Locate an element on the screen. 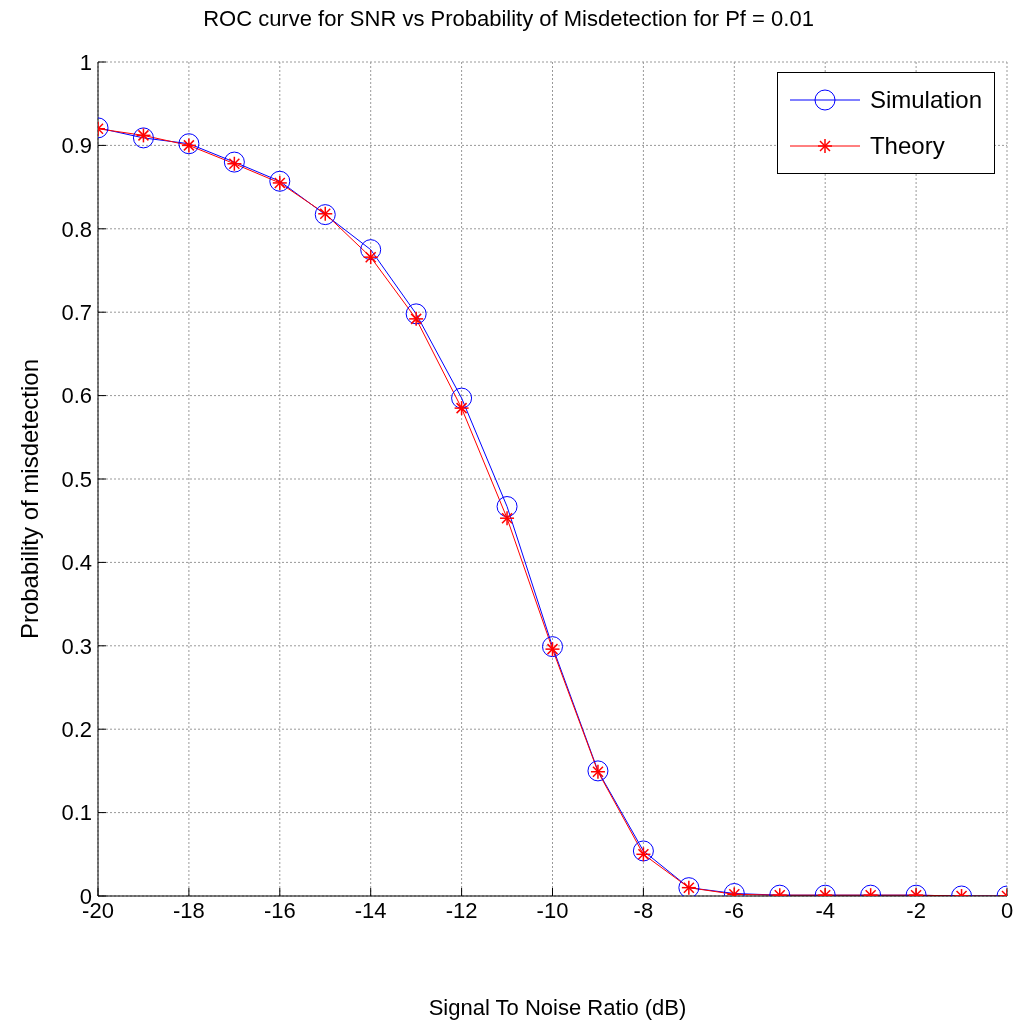 The height and width of the screenshot is (1029, 1017). y-tick-label: 1 is located at coordinates (85, 62).